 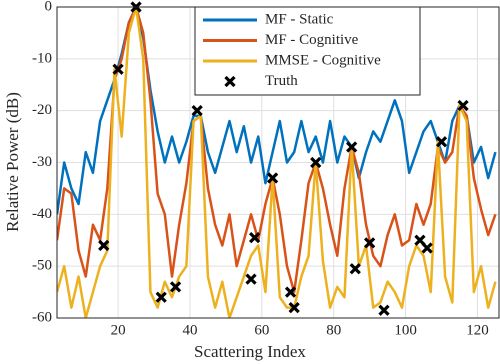 I want to click on x-tick-label: 20, so click(x=118, y=330).